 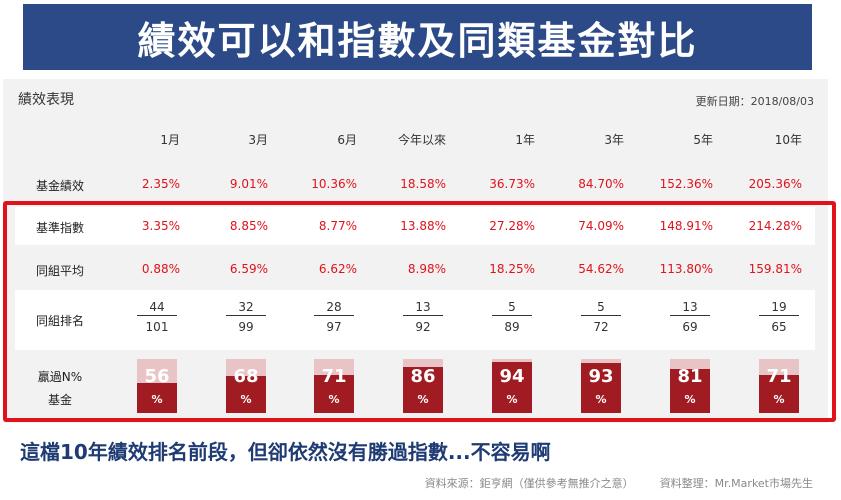 What do you see at coordinates (157, 317) in the screenshot?
I see `rank-fraction: 44 101` at bounding box center [157, 317].